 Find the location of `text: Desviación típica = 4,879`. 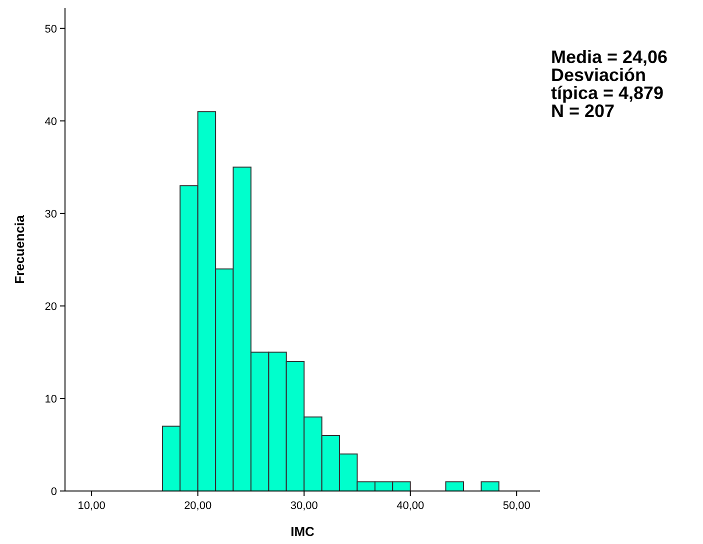

text: Desviación típica = 4,879 is located at coordinates (607, 84).